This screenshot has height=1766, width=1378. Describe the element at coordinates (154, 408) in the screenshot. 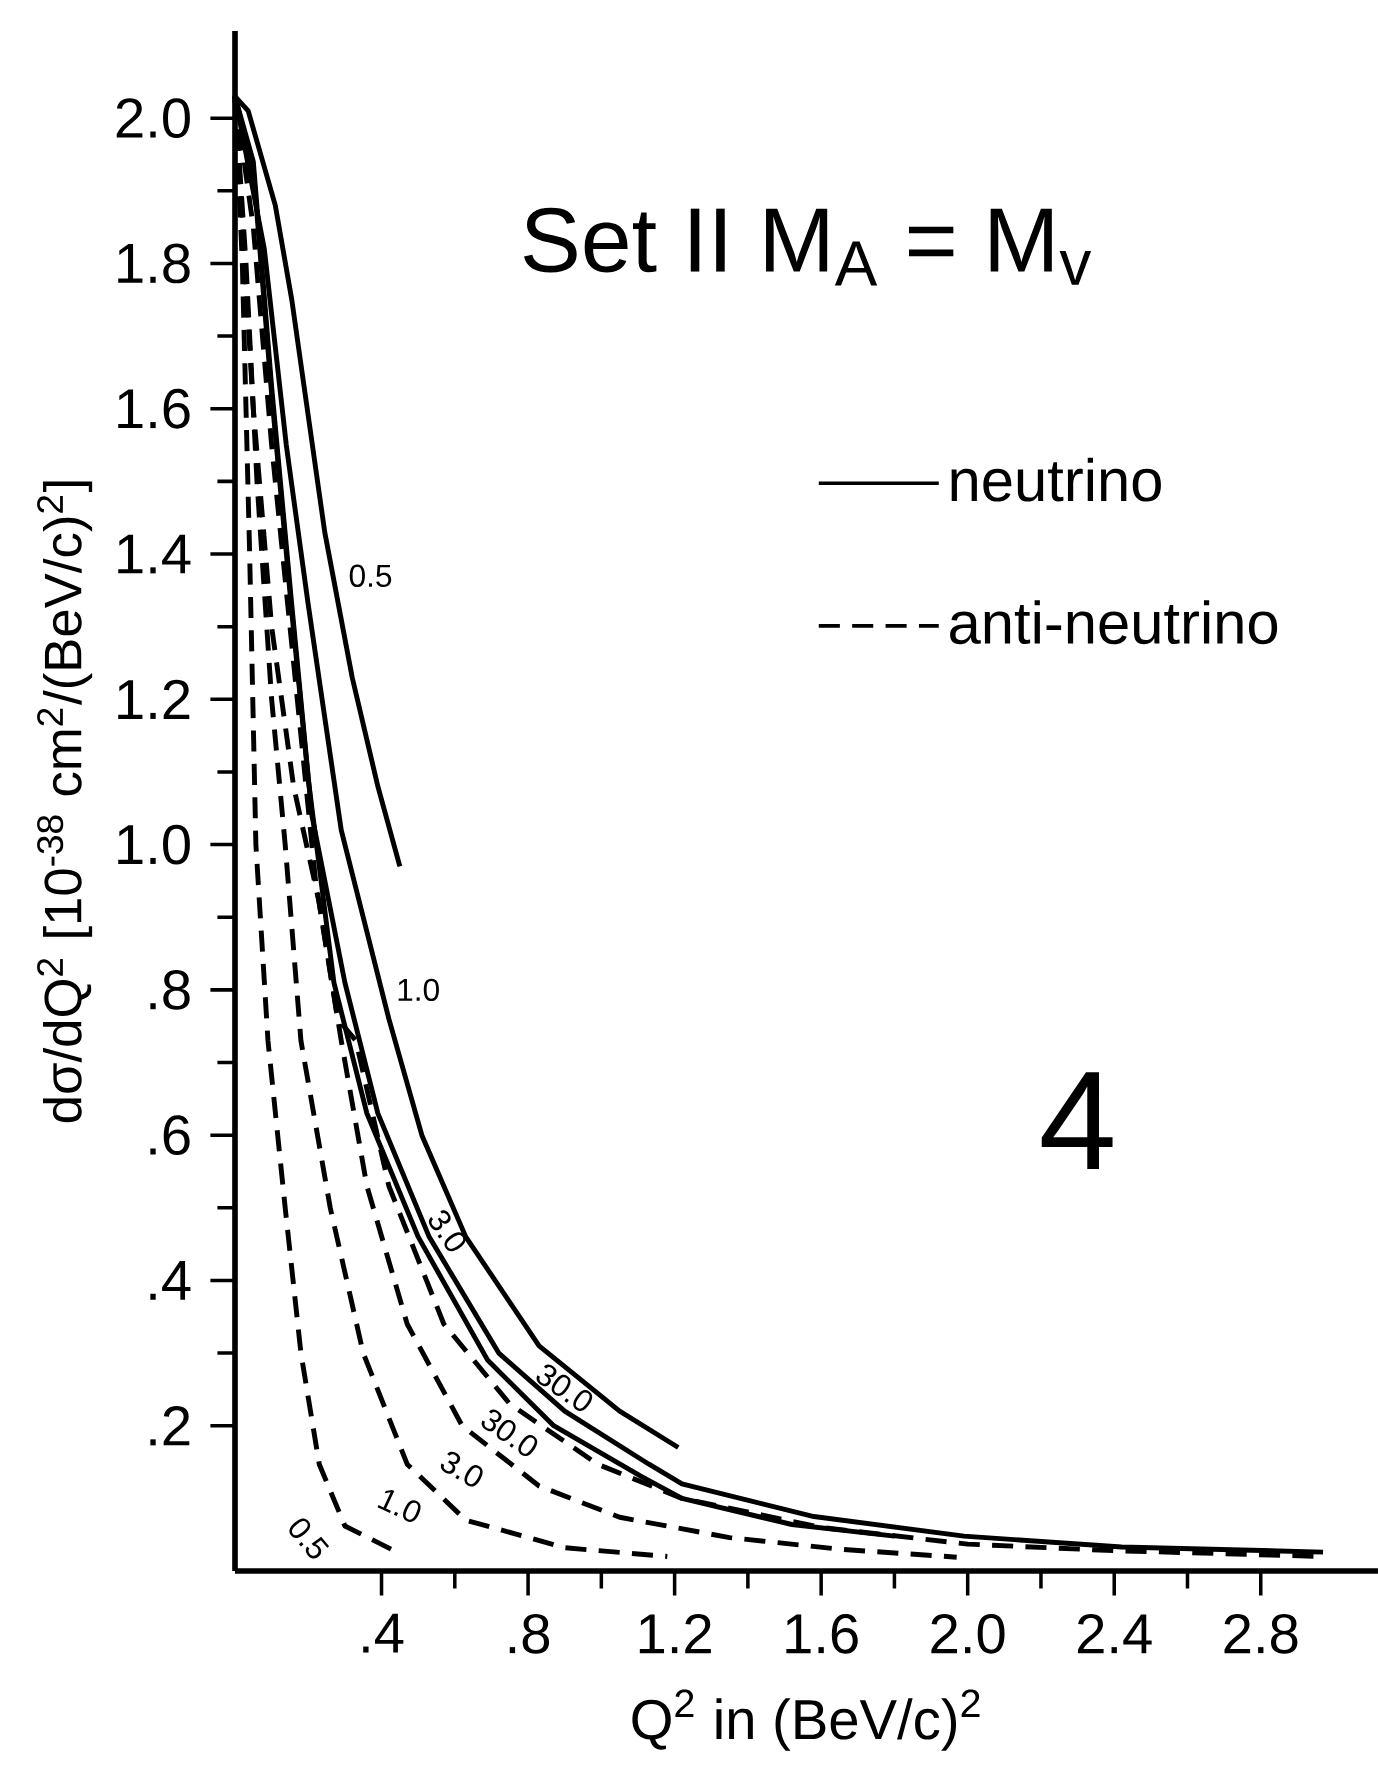

I see `y-tick-label: 1.6` at that location.